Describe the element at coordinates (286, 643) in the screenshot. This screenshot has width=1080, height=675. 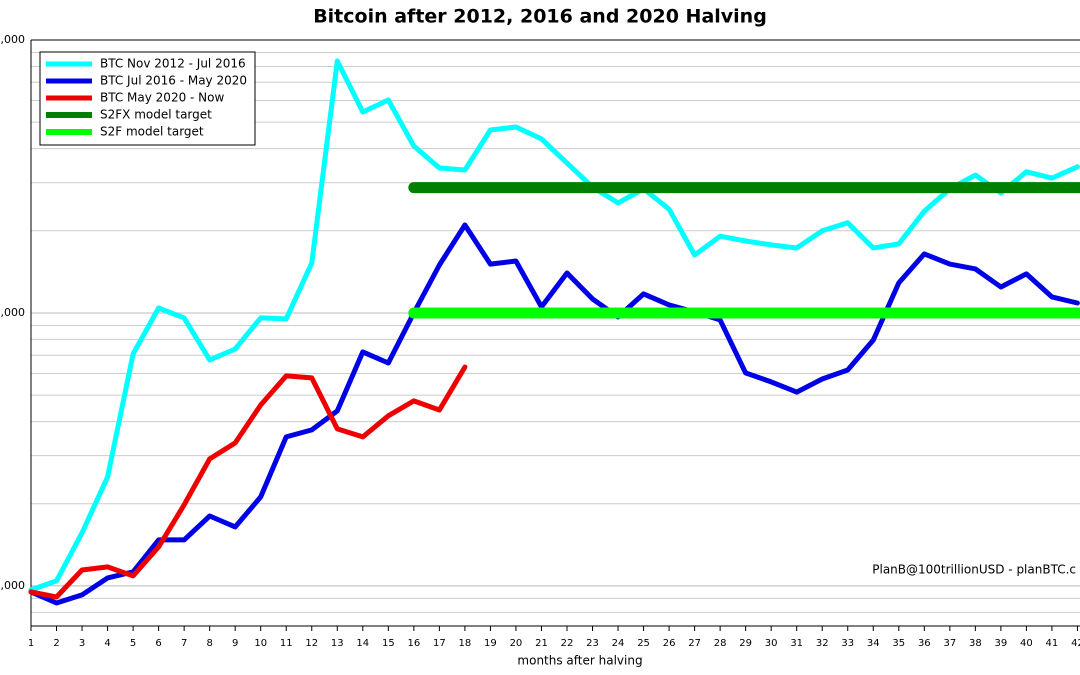
I see `x-tick-label: 11` at that location.